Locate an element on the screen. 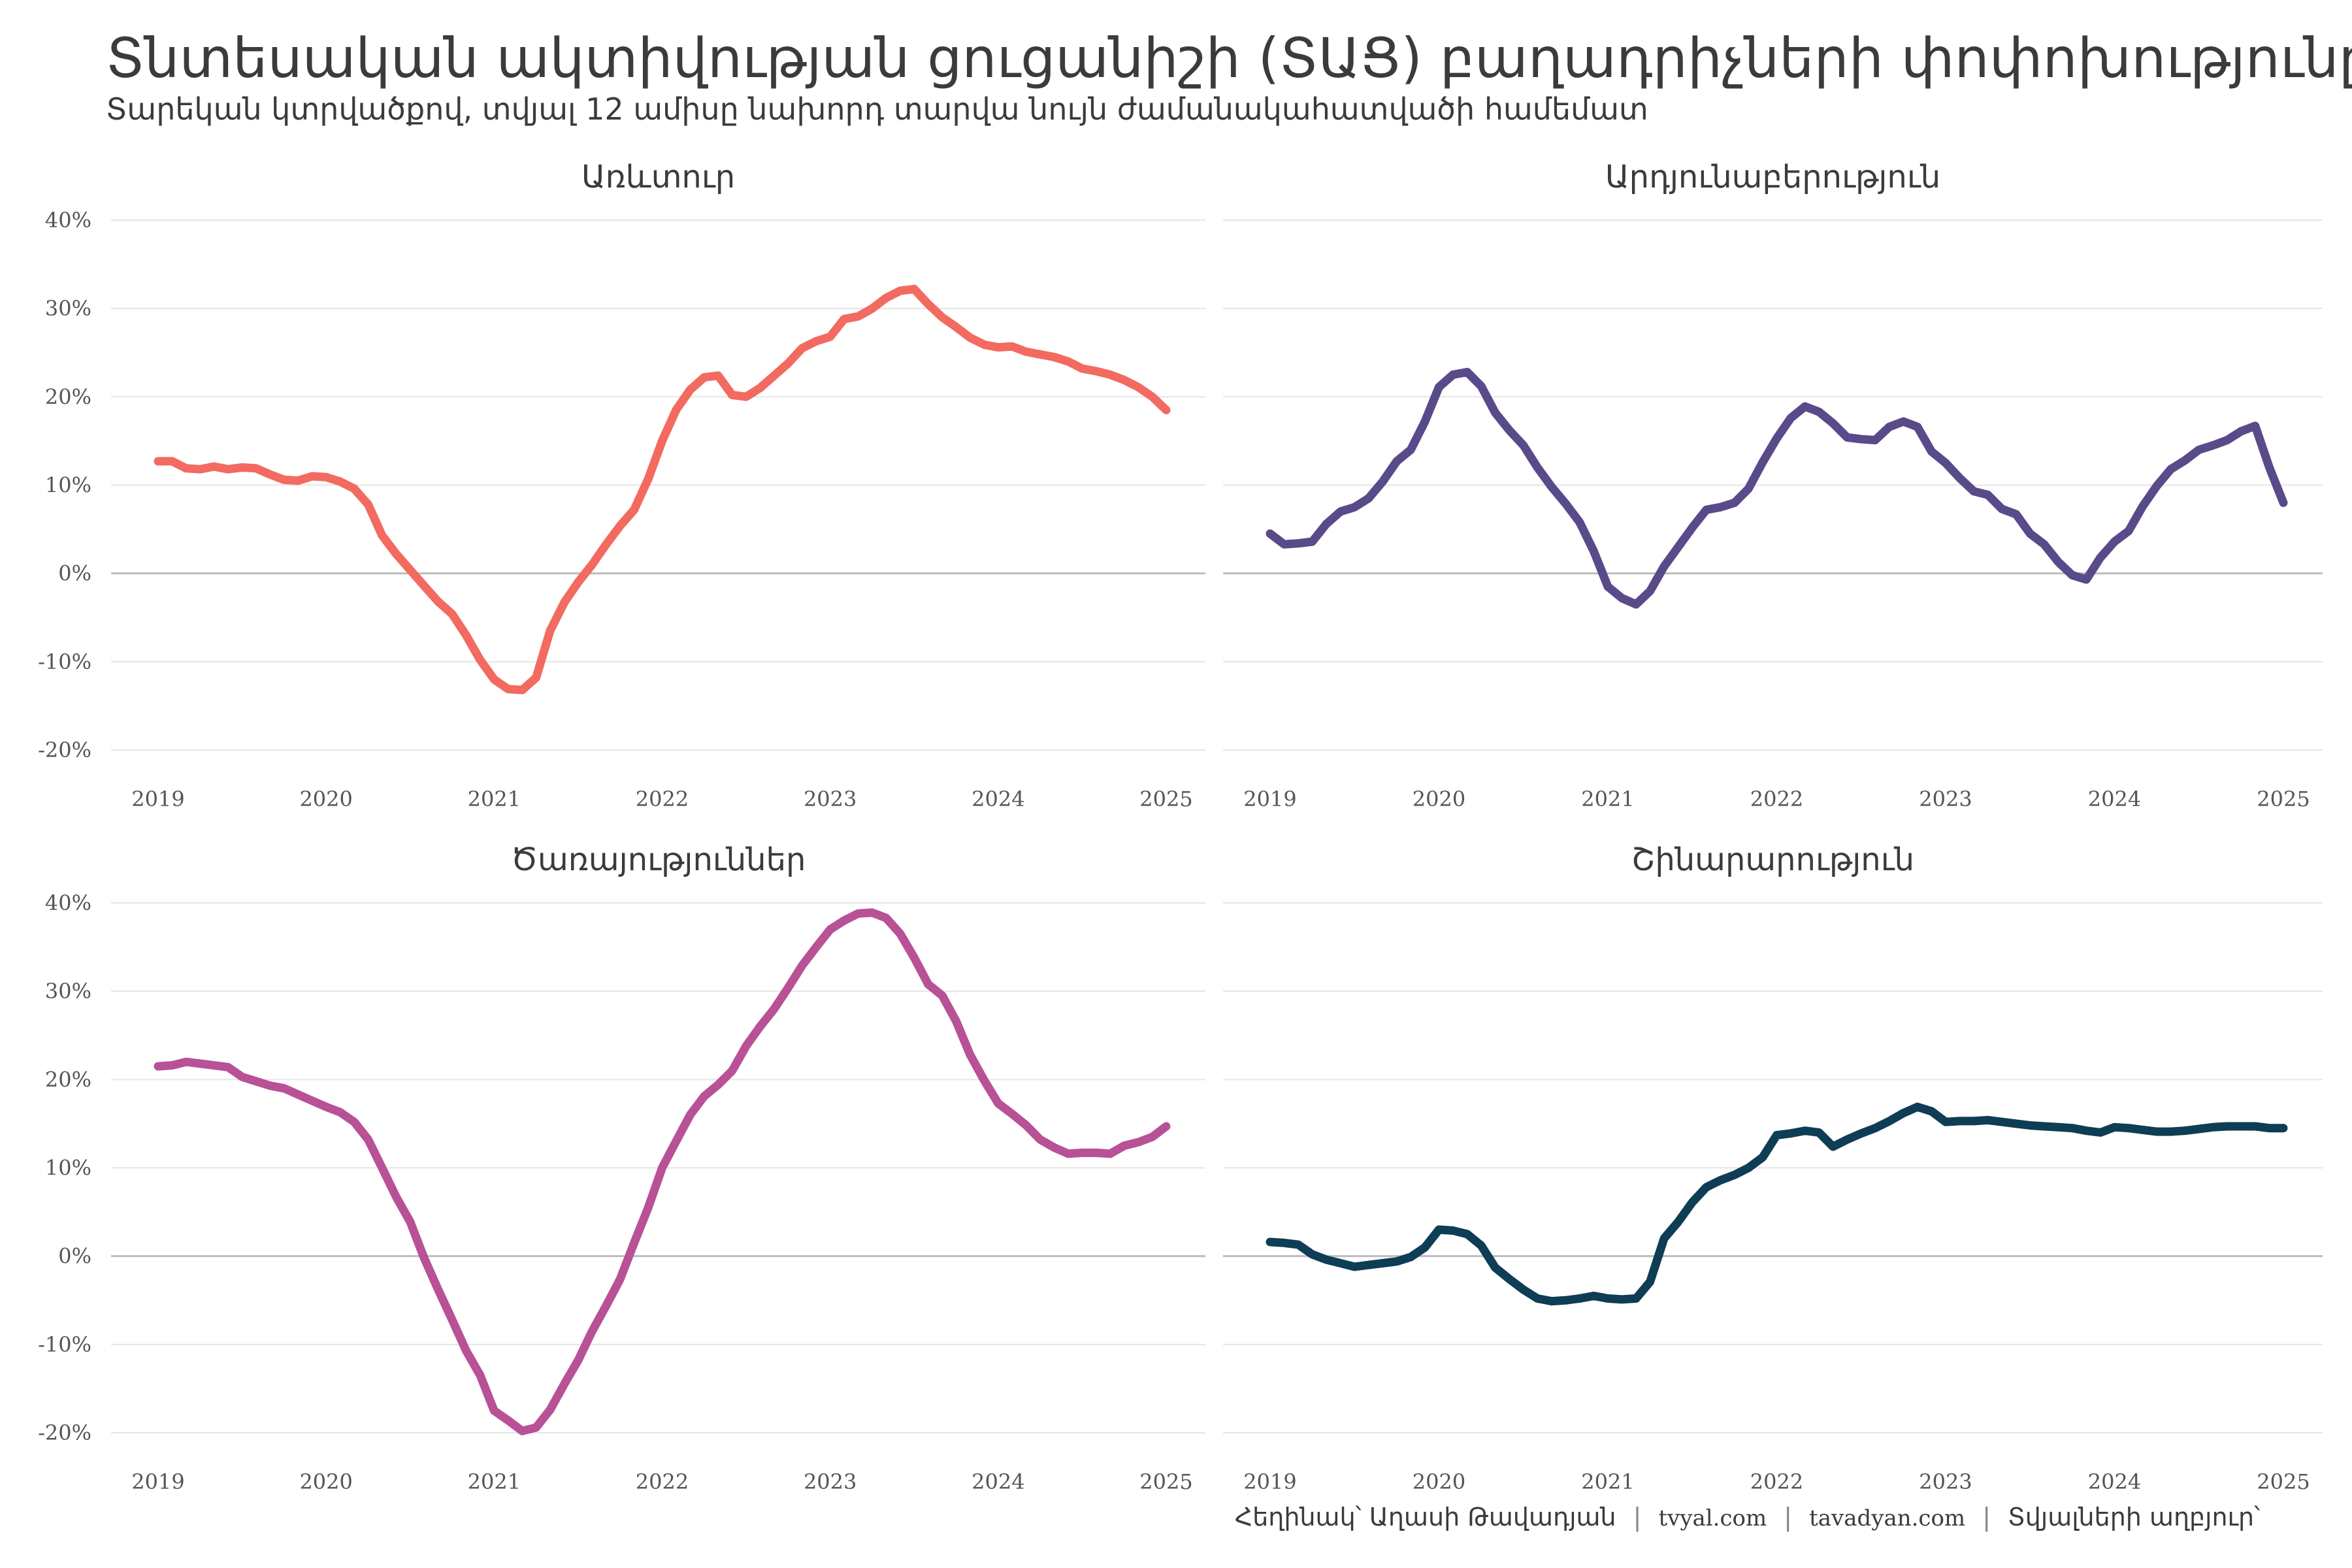  caption-author: Հեղինակ՝ Աղասի Թավադյան is located at coordinates (1425, 1517).